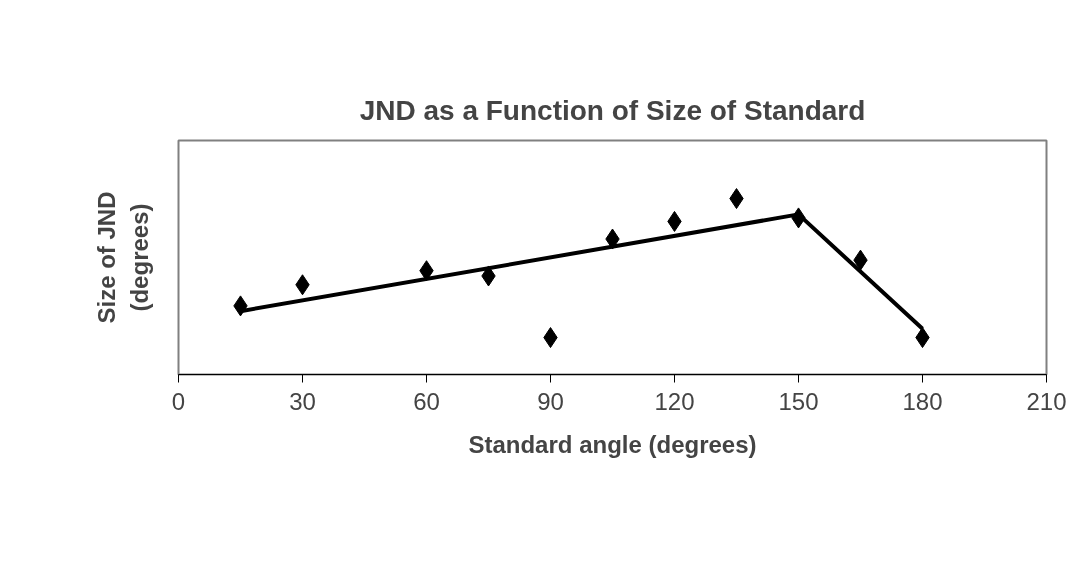 Image resolution: width=1079 pixels, height=562 pixels. I want to click on x-tick-label: 30, so click(302, 401).